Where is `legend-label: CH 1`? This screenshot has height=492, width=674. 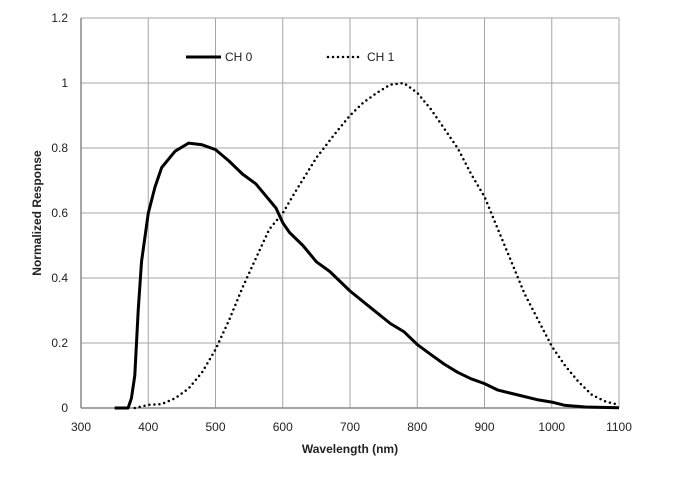
legend-label: CH 1 is located at coordinates (381, 57).